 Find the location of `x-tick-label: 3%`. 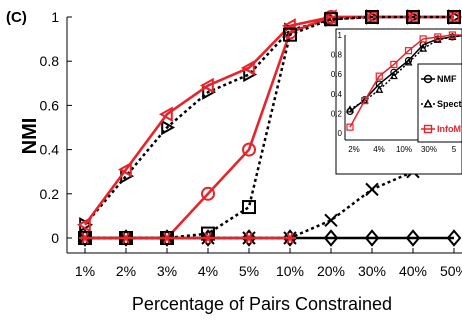

x-tick-label: 3% is located at coordinates (167, 271).